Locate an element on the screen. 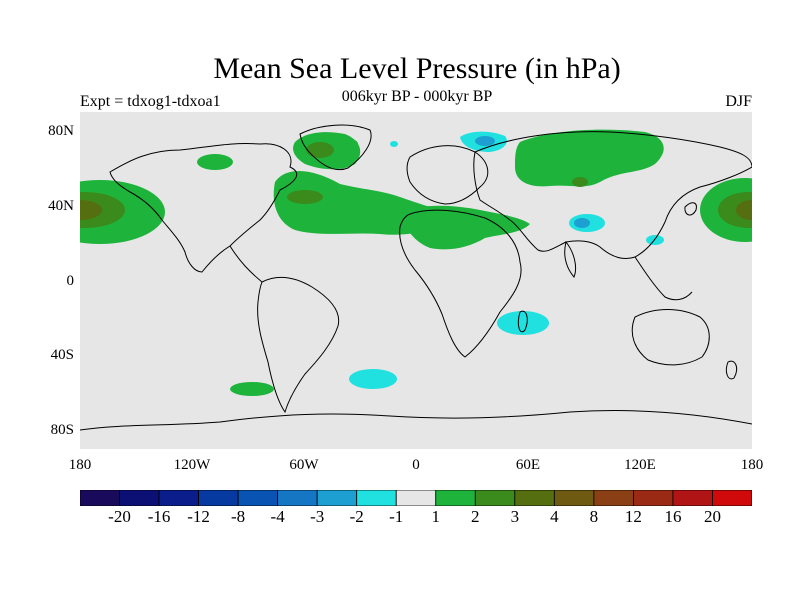 The width and height of the screenshot is (800, 600). anomaly-north-atlantic-core is located at coordinates (305, 197).